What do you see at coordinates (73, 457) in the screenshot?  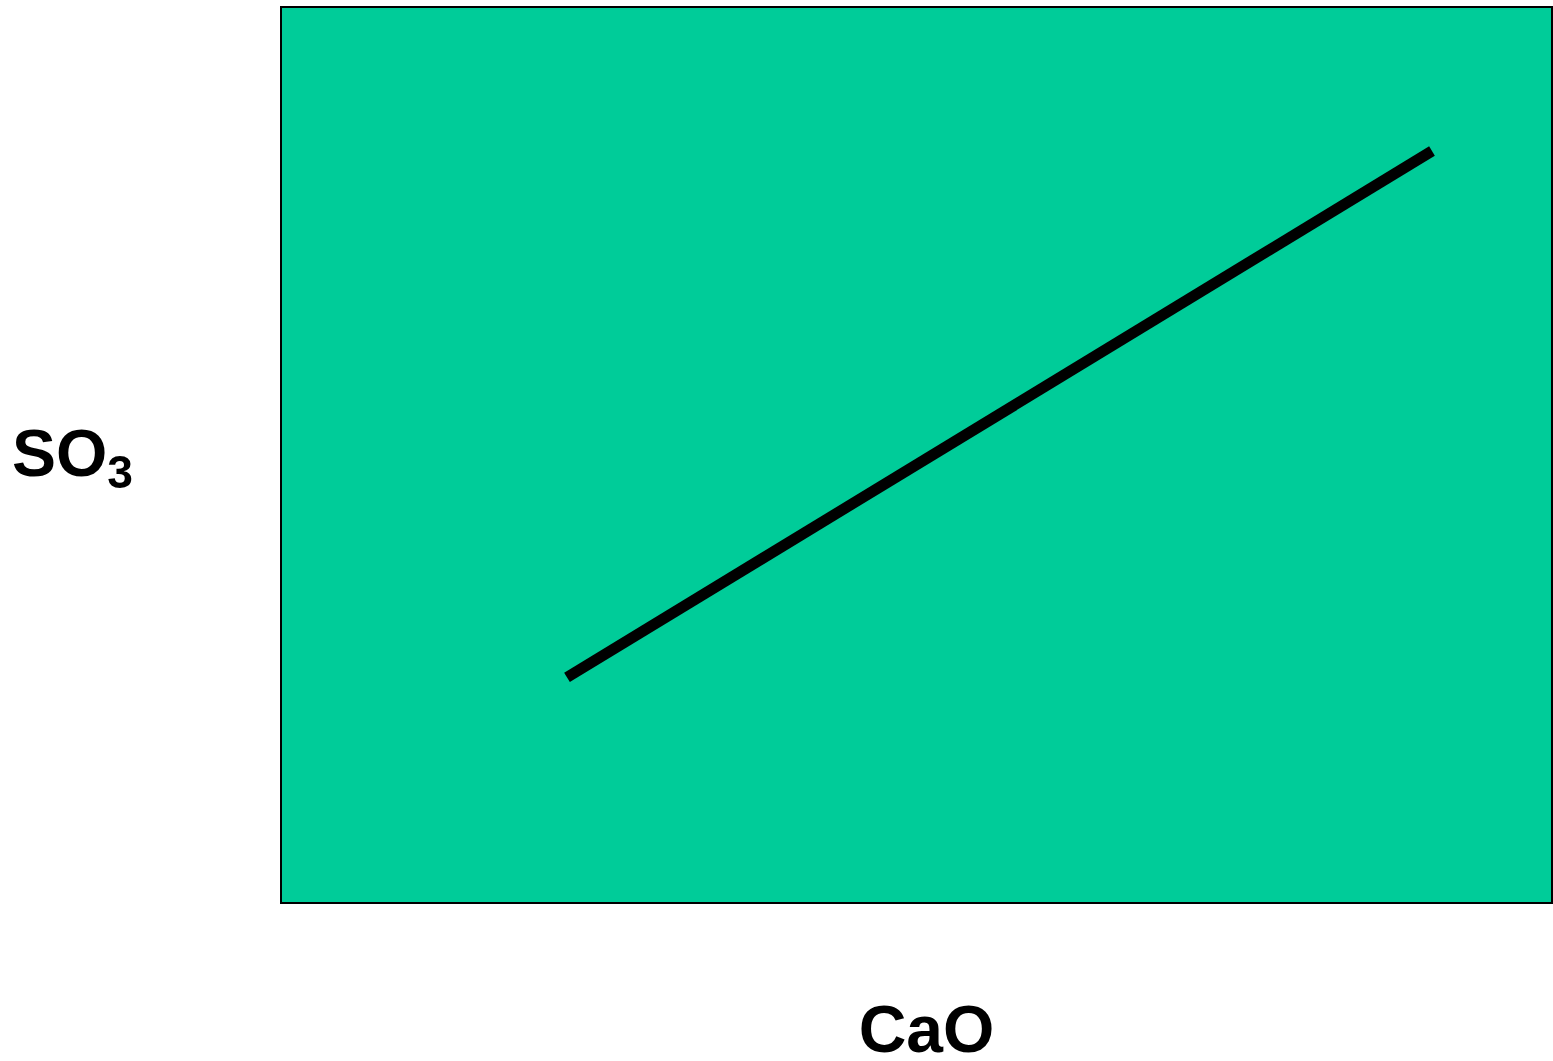 I see `y-axis-title: SO$_{3}$` at bounding box center [73, 457].